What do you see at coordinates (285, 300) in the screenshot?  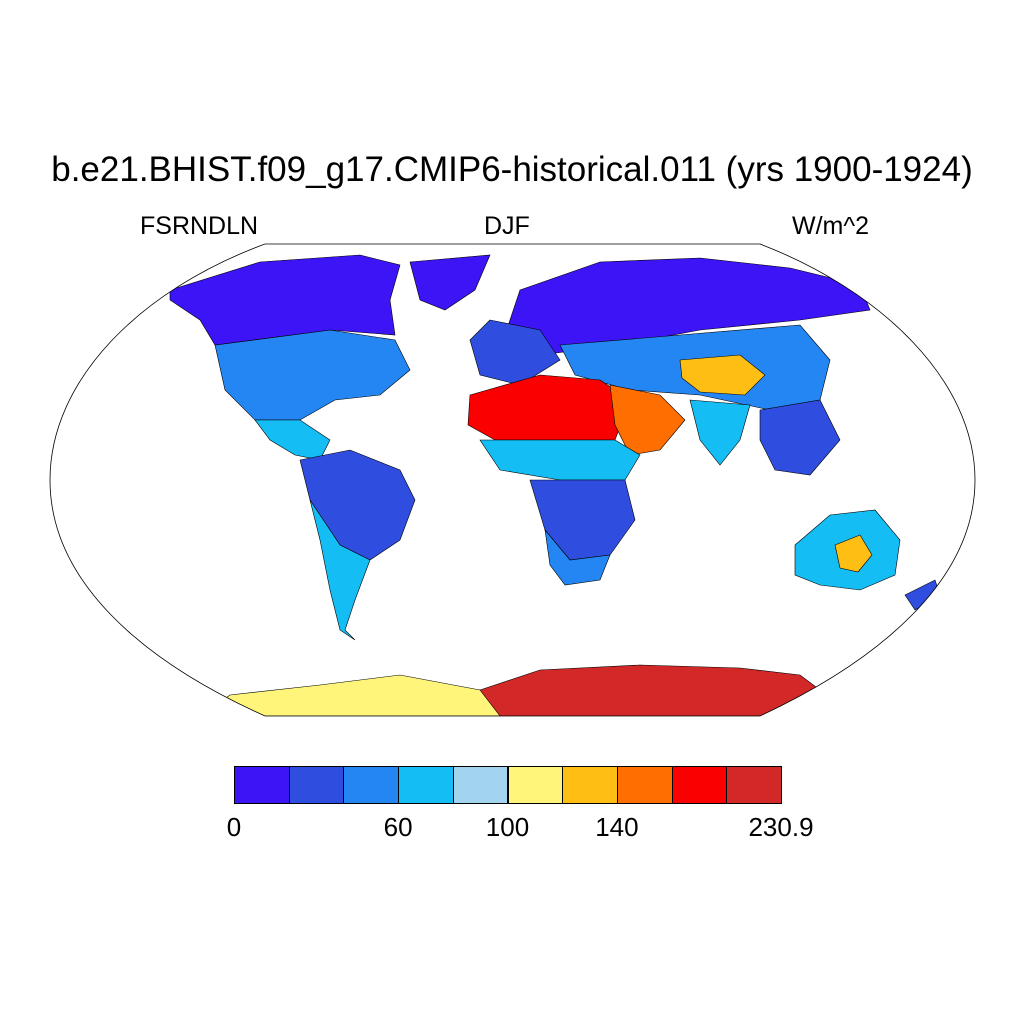 I see `region-canada-arctic` at bounding box center [285, 300].